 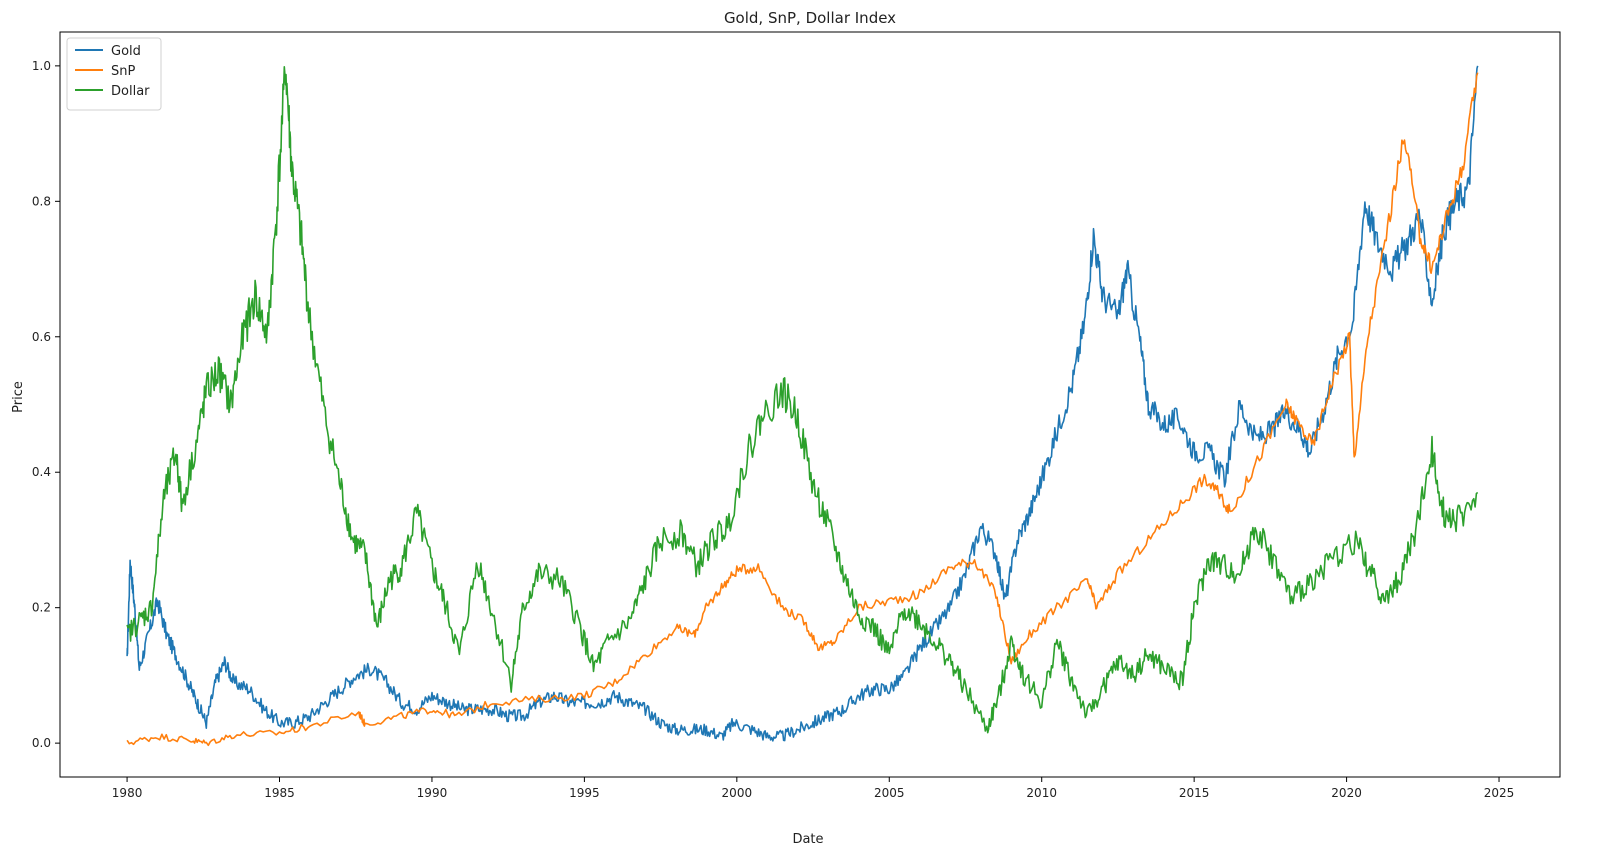 What do you see at coordinates (123, 71) in the screenshot?
I see `legend-label-snp: SnP` at bounding box center [123, 71].